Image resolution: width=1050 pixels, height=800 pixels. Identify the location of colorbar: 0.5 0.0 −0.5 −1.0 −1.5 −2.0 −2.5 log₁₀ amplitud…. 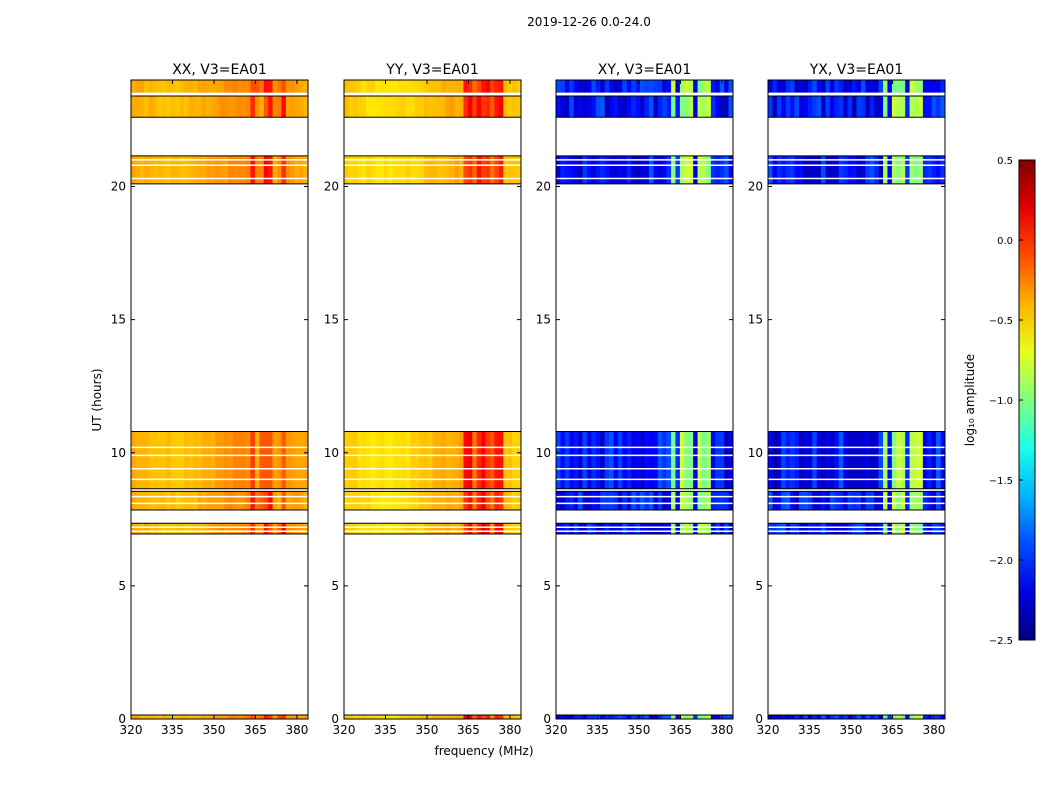
(999, 401).